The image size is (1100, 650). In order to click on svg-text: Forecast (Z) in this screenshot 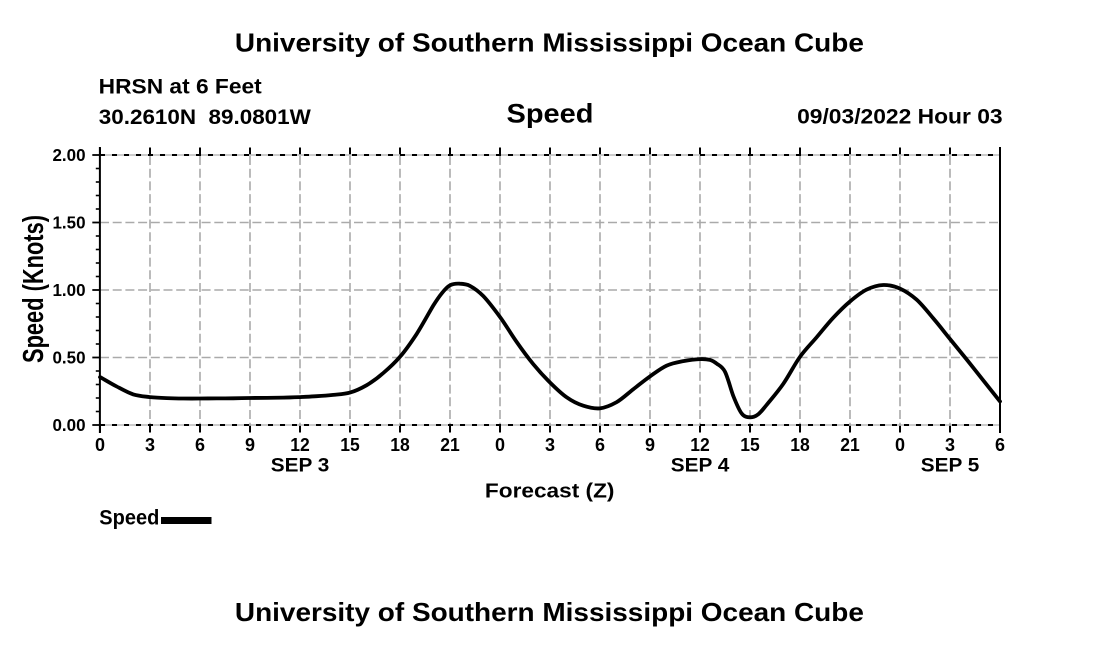, I will do `click(550, 491)`.